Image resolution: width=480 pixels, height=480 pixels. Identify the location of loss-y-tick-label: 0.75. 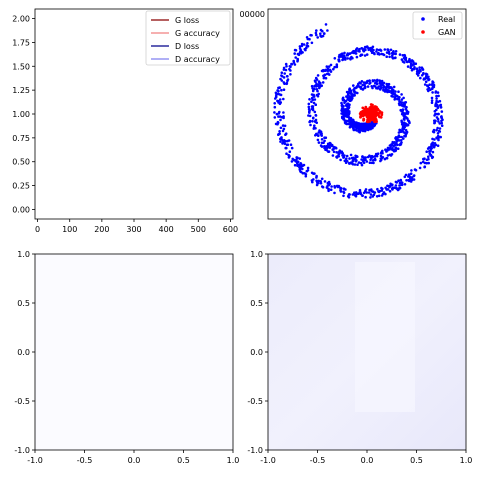
(21, 138).